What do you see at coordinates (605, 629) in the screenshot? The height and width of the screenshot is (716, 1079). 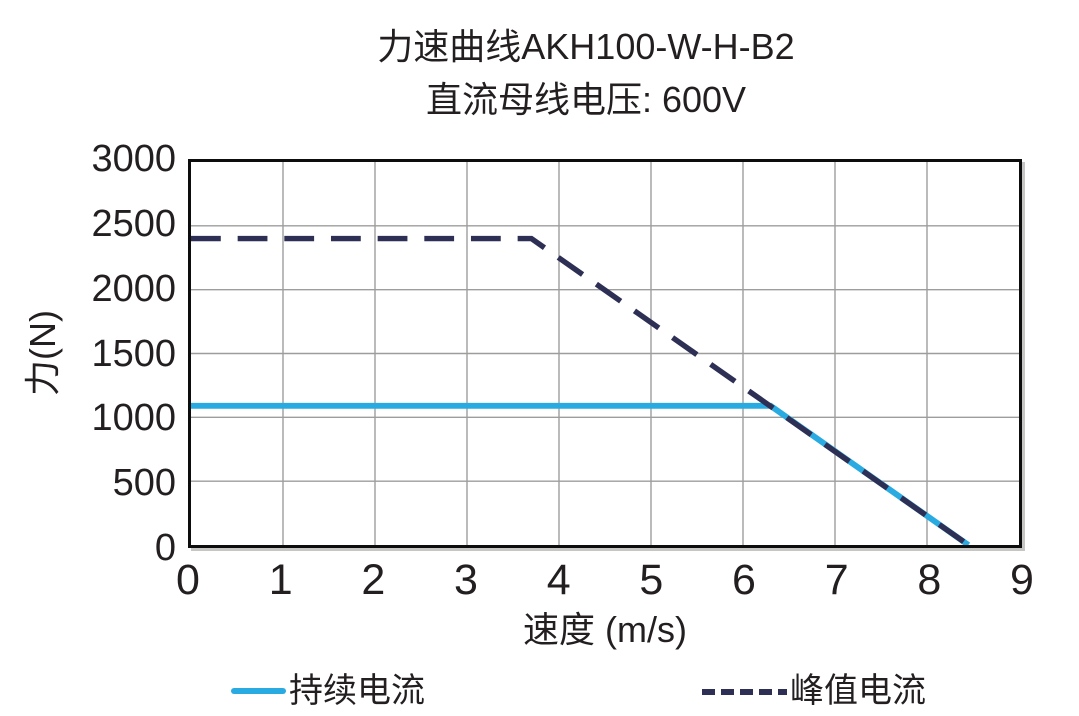 I see `x-axis-label: 速度 (m/s)` at bounding box center [605, 629].